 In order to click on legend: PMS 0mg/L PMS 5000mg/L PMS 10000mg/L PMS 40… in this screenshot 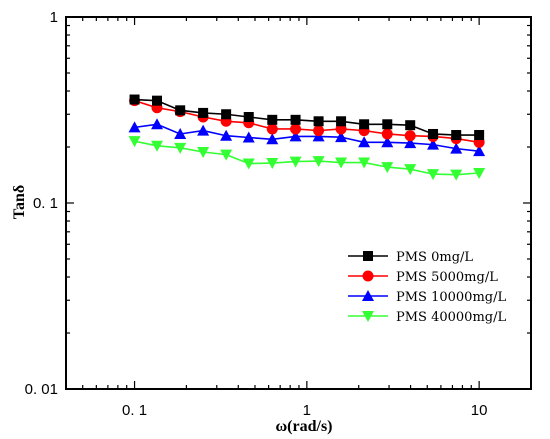, I will do `click(427, 287)`.